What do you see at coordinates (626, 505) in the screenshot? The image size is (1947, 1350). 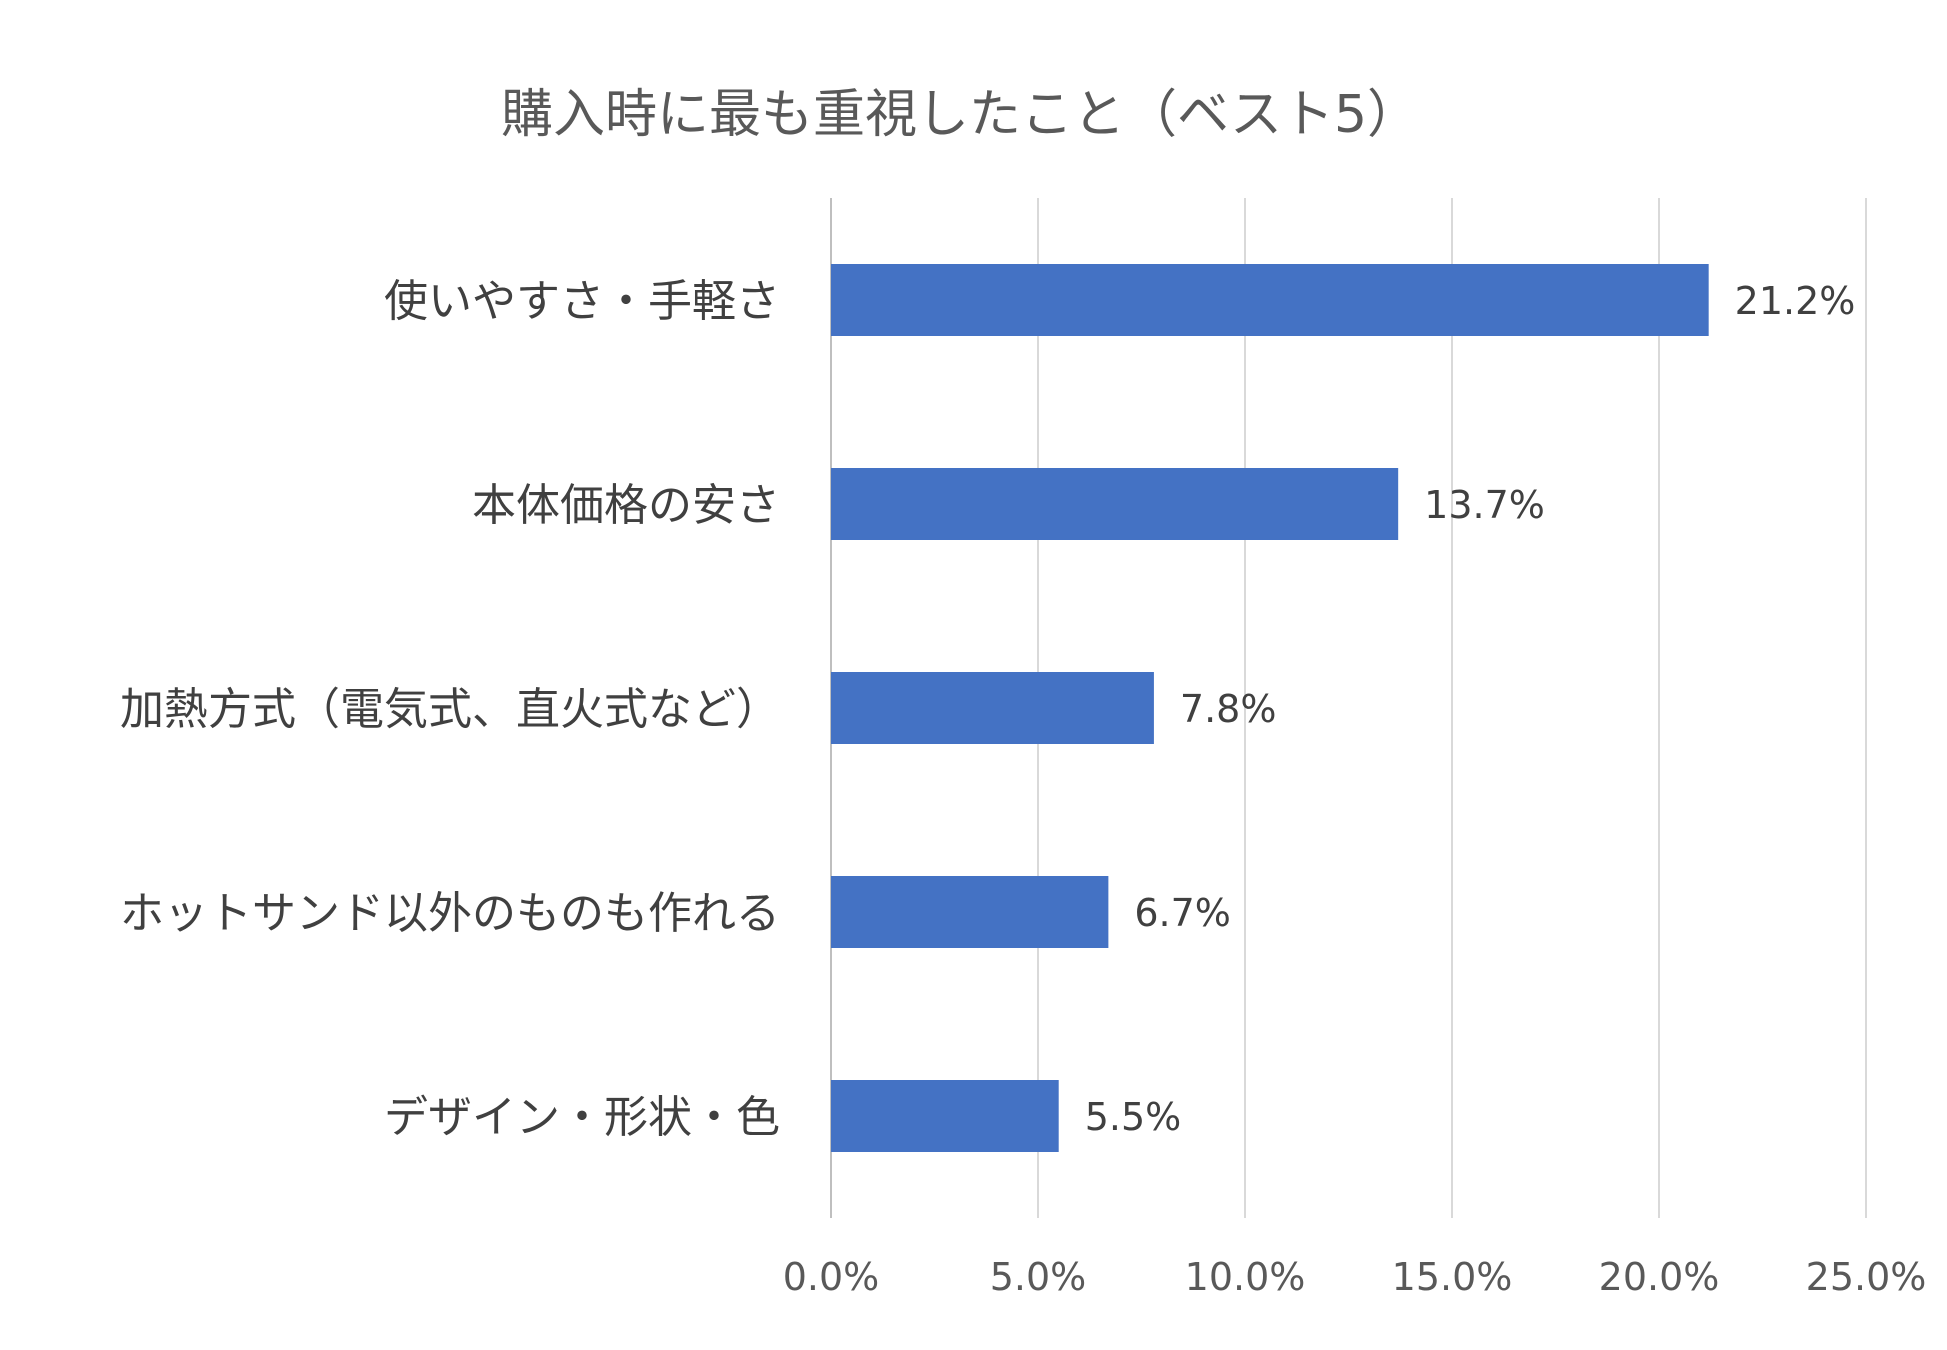 I see `category-label: 本体価格の安さ` at bounding box center [626, 505].